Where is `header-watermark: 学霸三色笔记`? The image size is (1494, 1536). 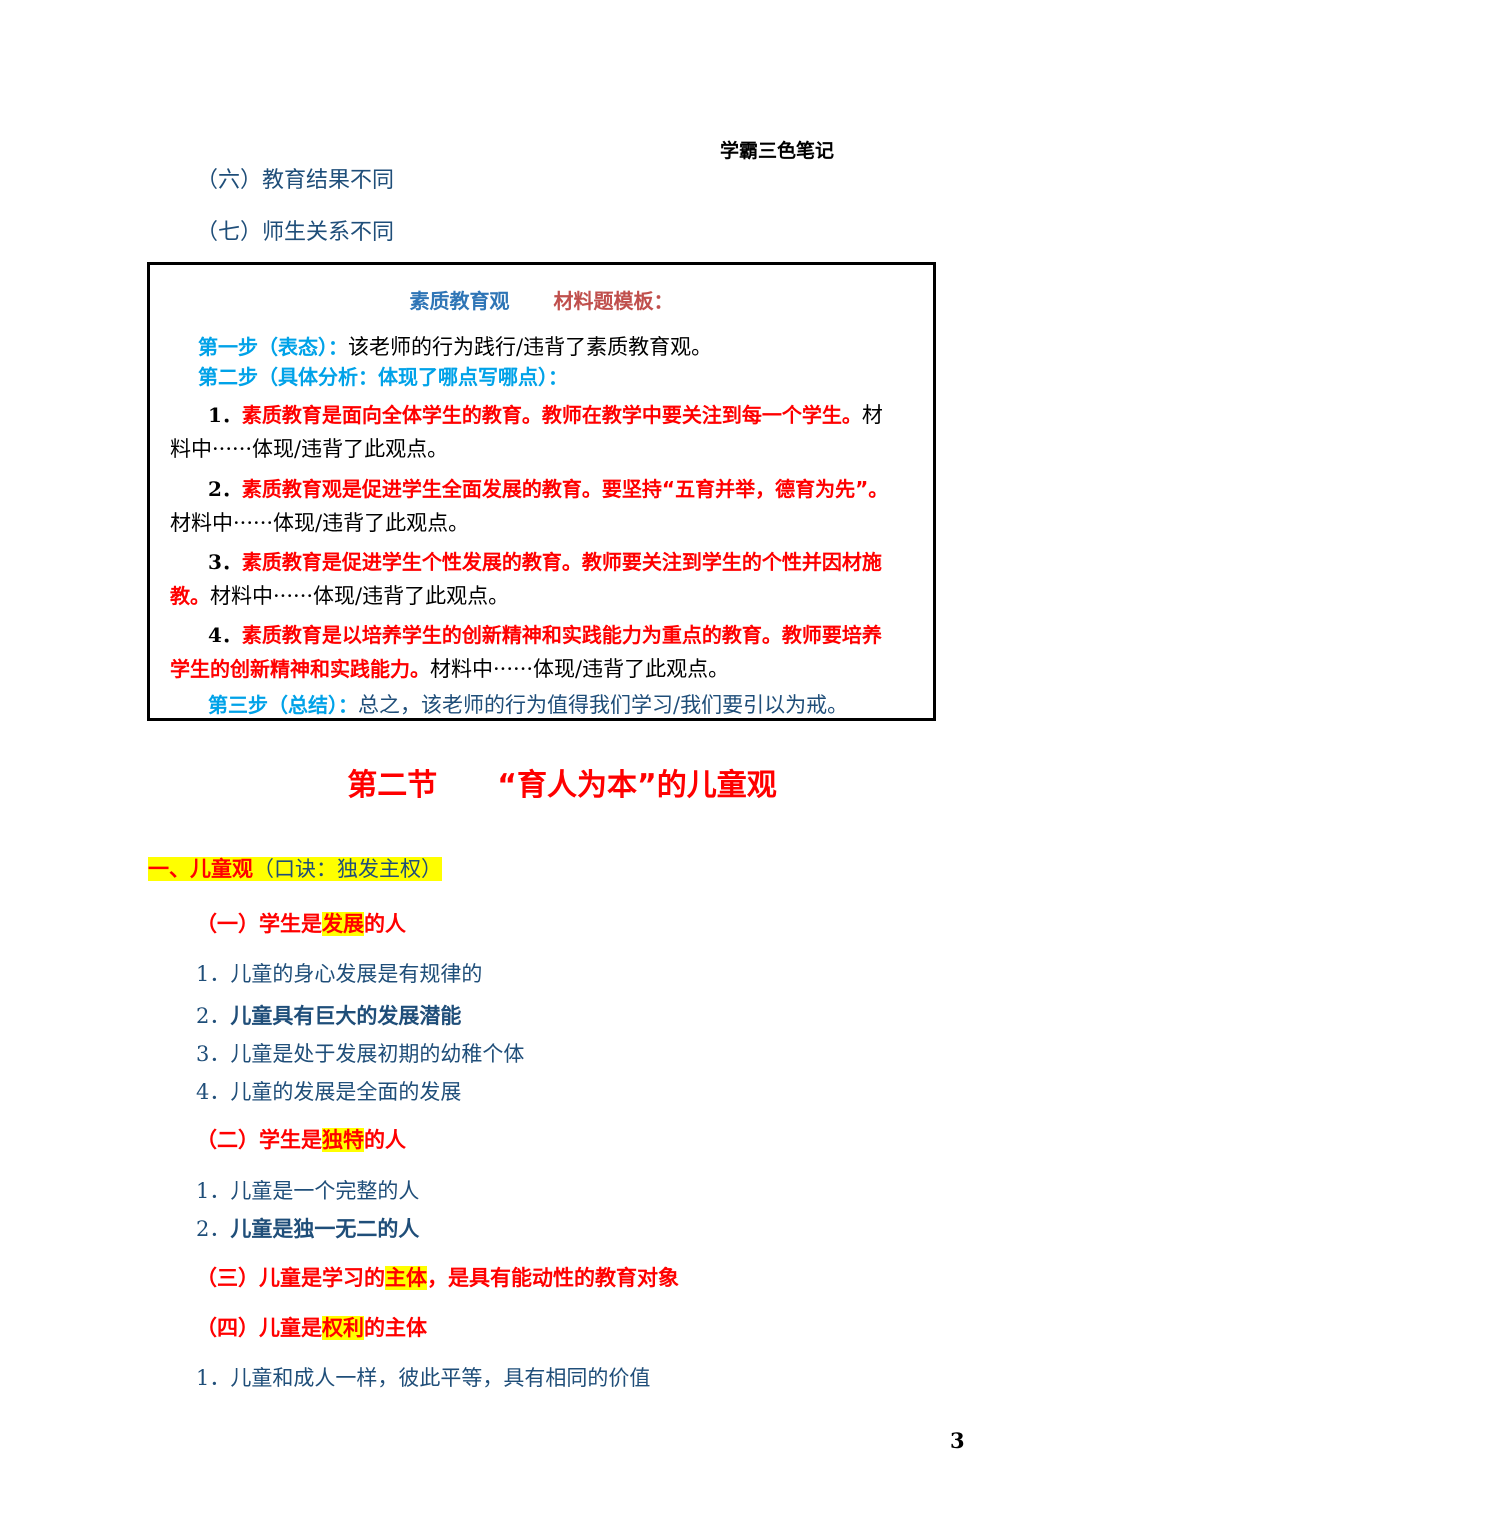
header-watermark: 学霸三色笔记 is located at coordinates (776, 151).